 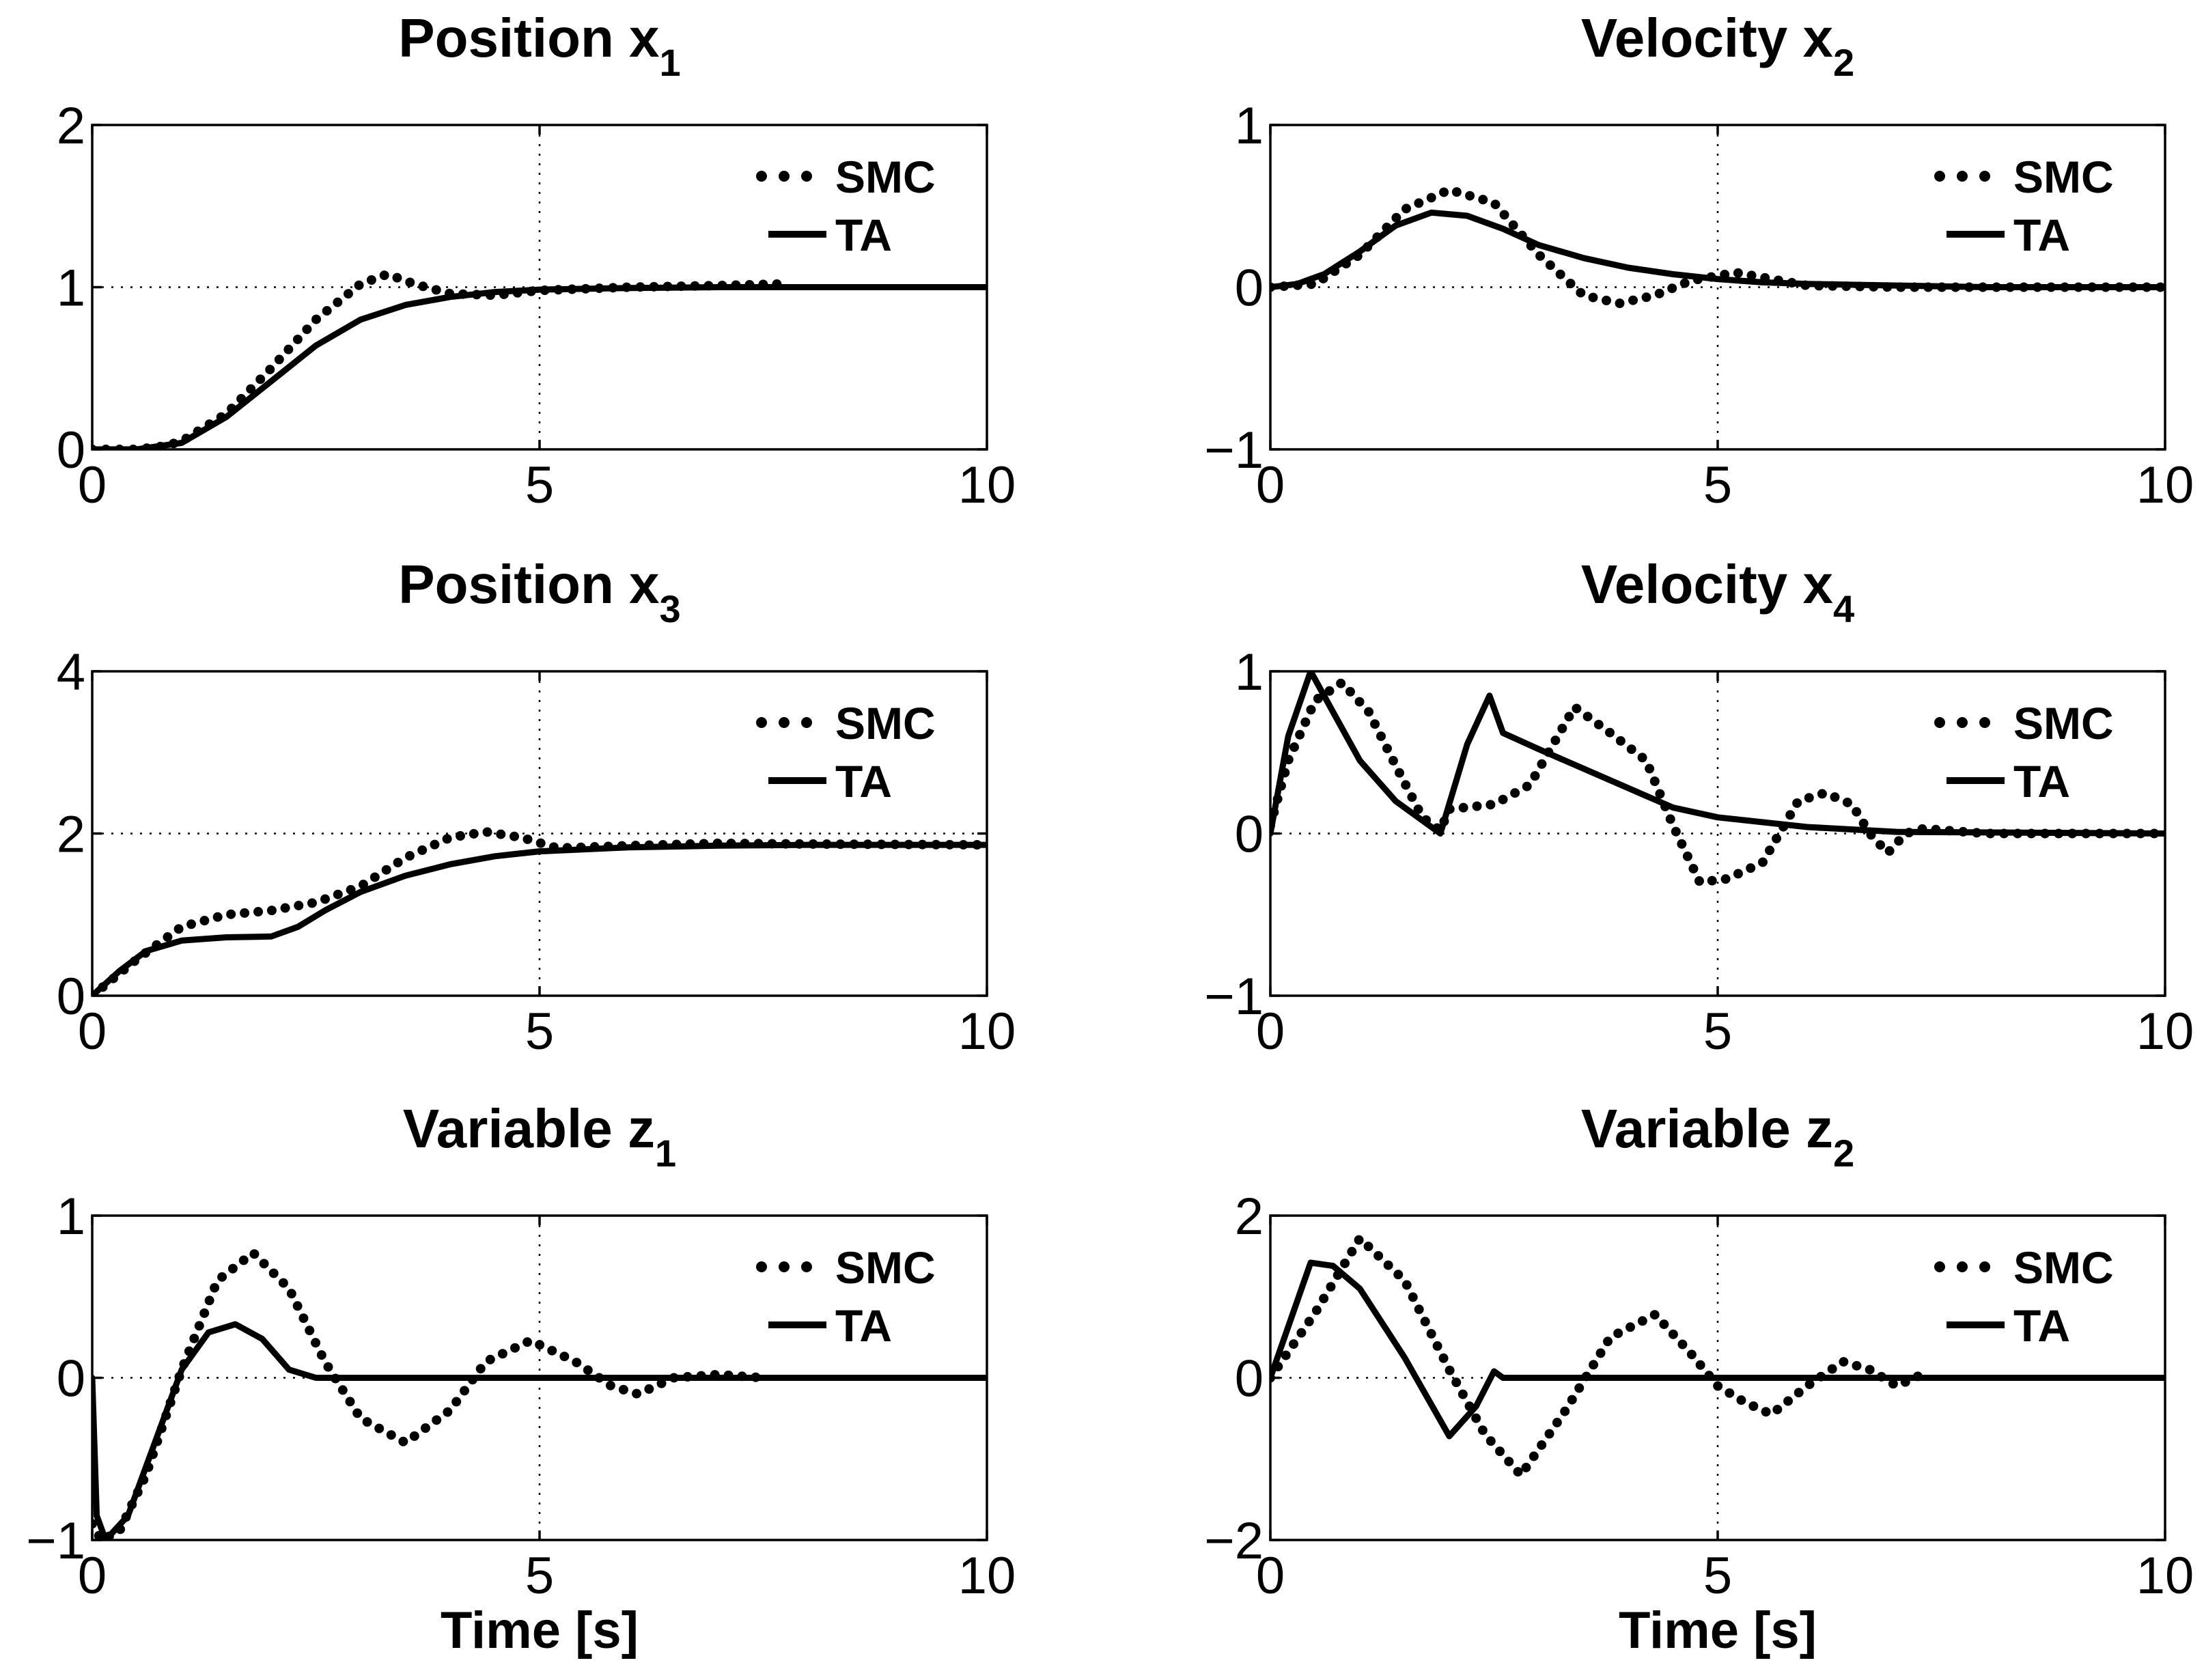 I want to click on chart-title: Position x3, so click(x=539, y=592).